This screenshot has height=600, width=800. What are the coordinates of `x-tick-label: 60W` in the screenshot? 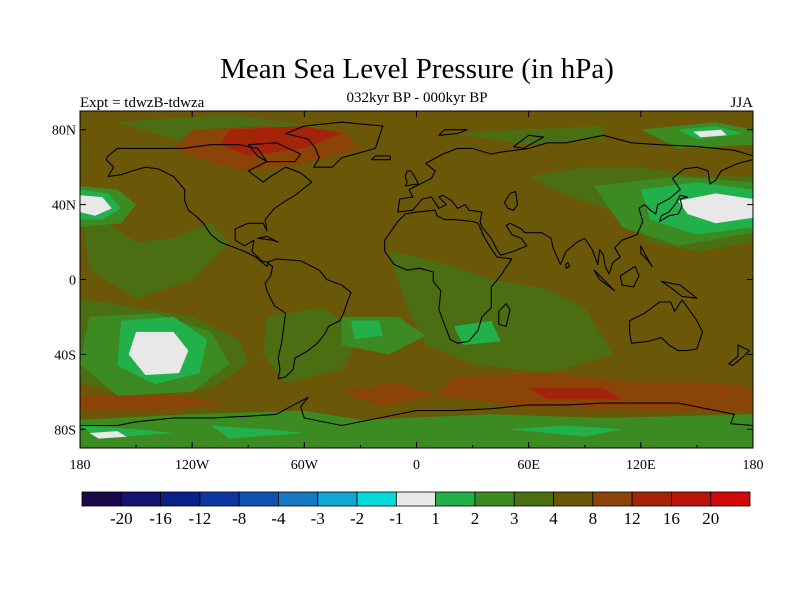 It's located at (305, 465).